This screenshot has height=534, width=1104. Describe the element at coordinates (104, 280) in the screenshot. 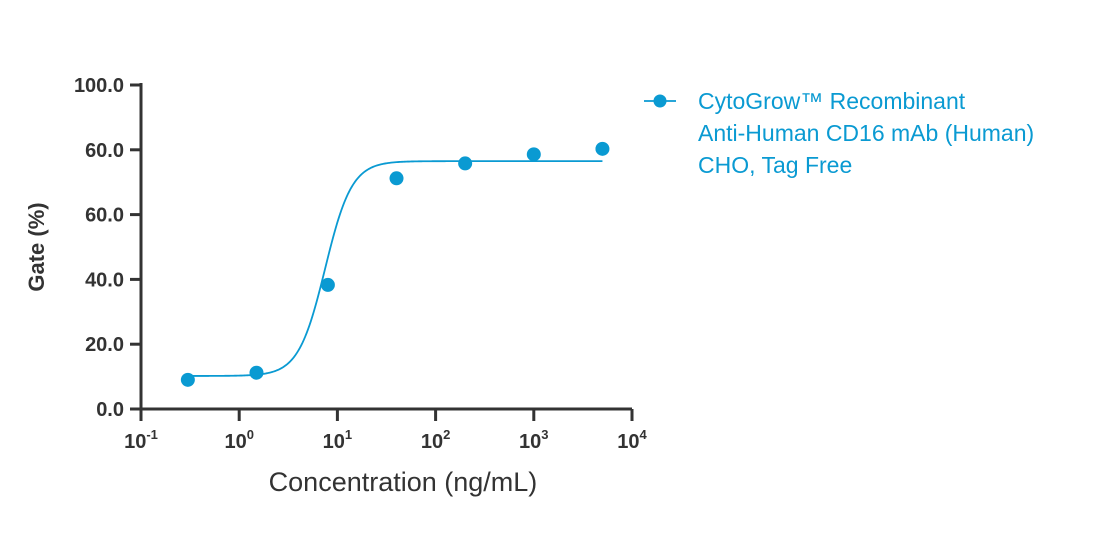

I see `y-tick-label: 40.0` at that location.